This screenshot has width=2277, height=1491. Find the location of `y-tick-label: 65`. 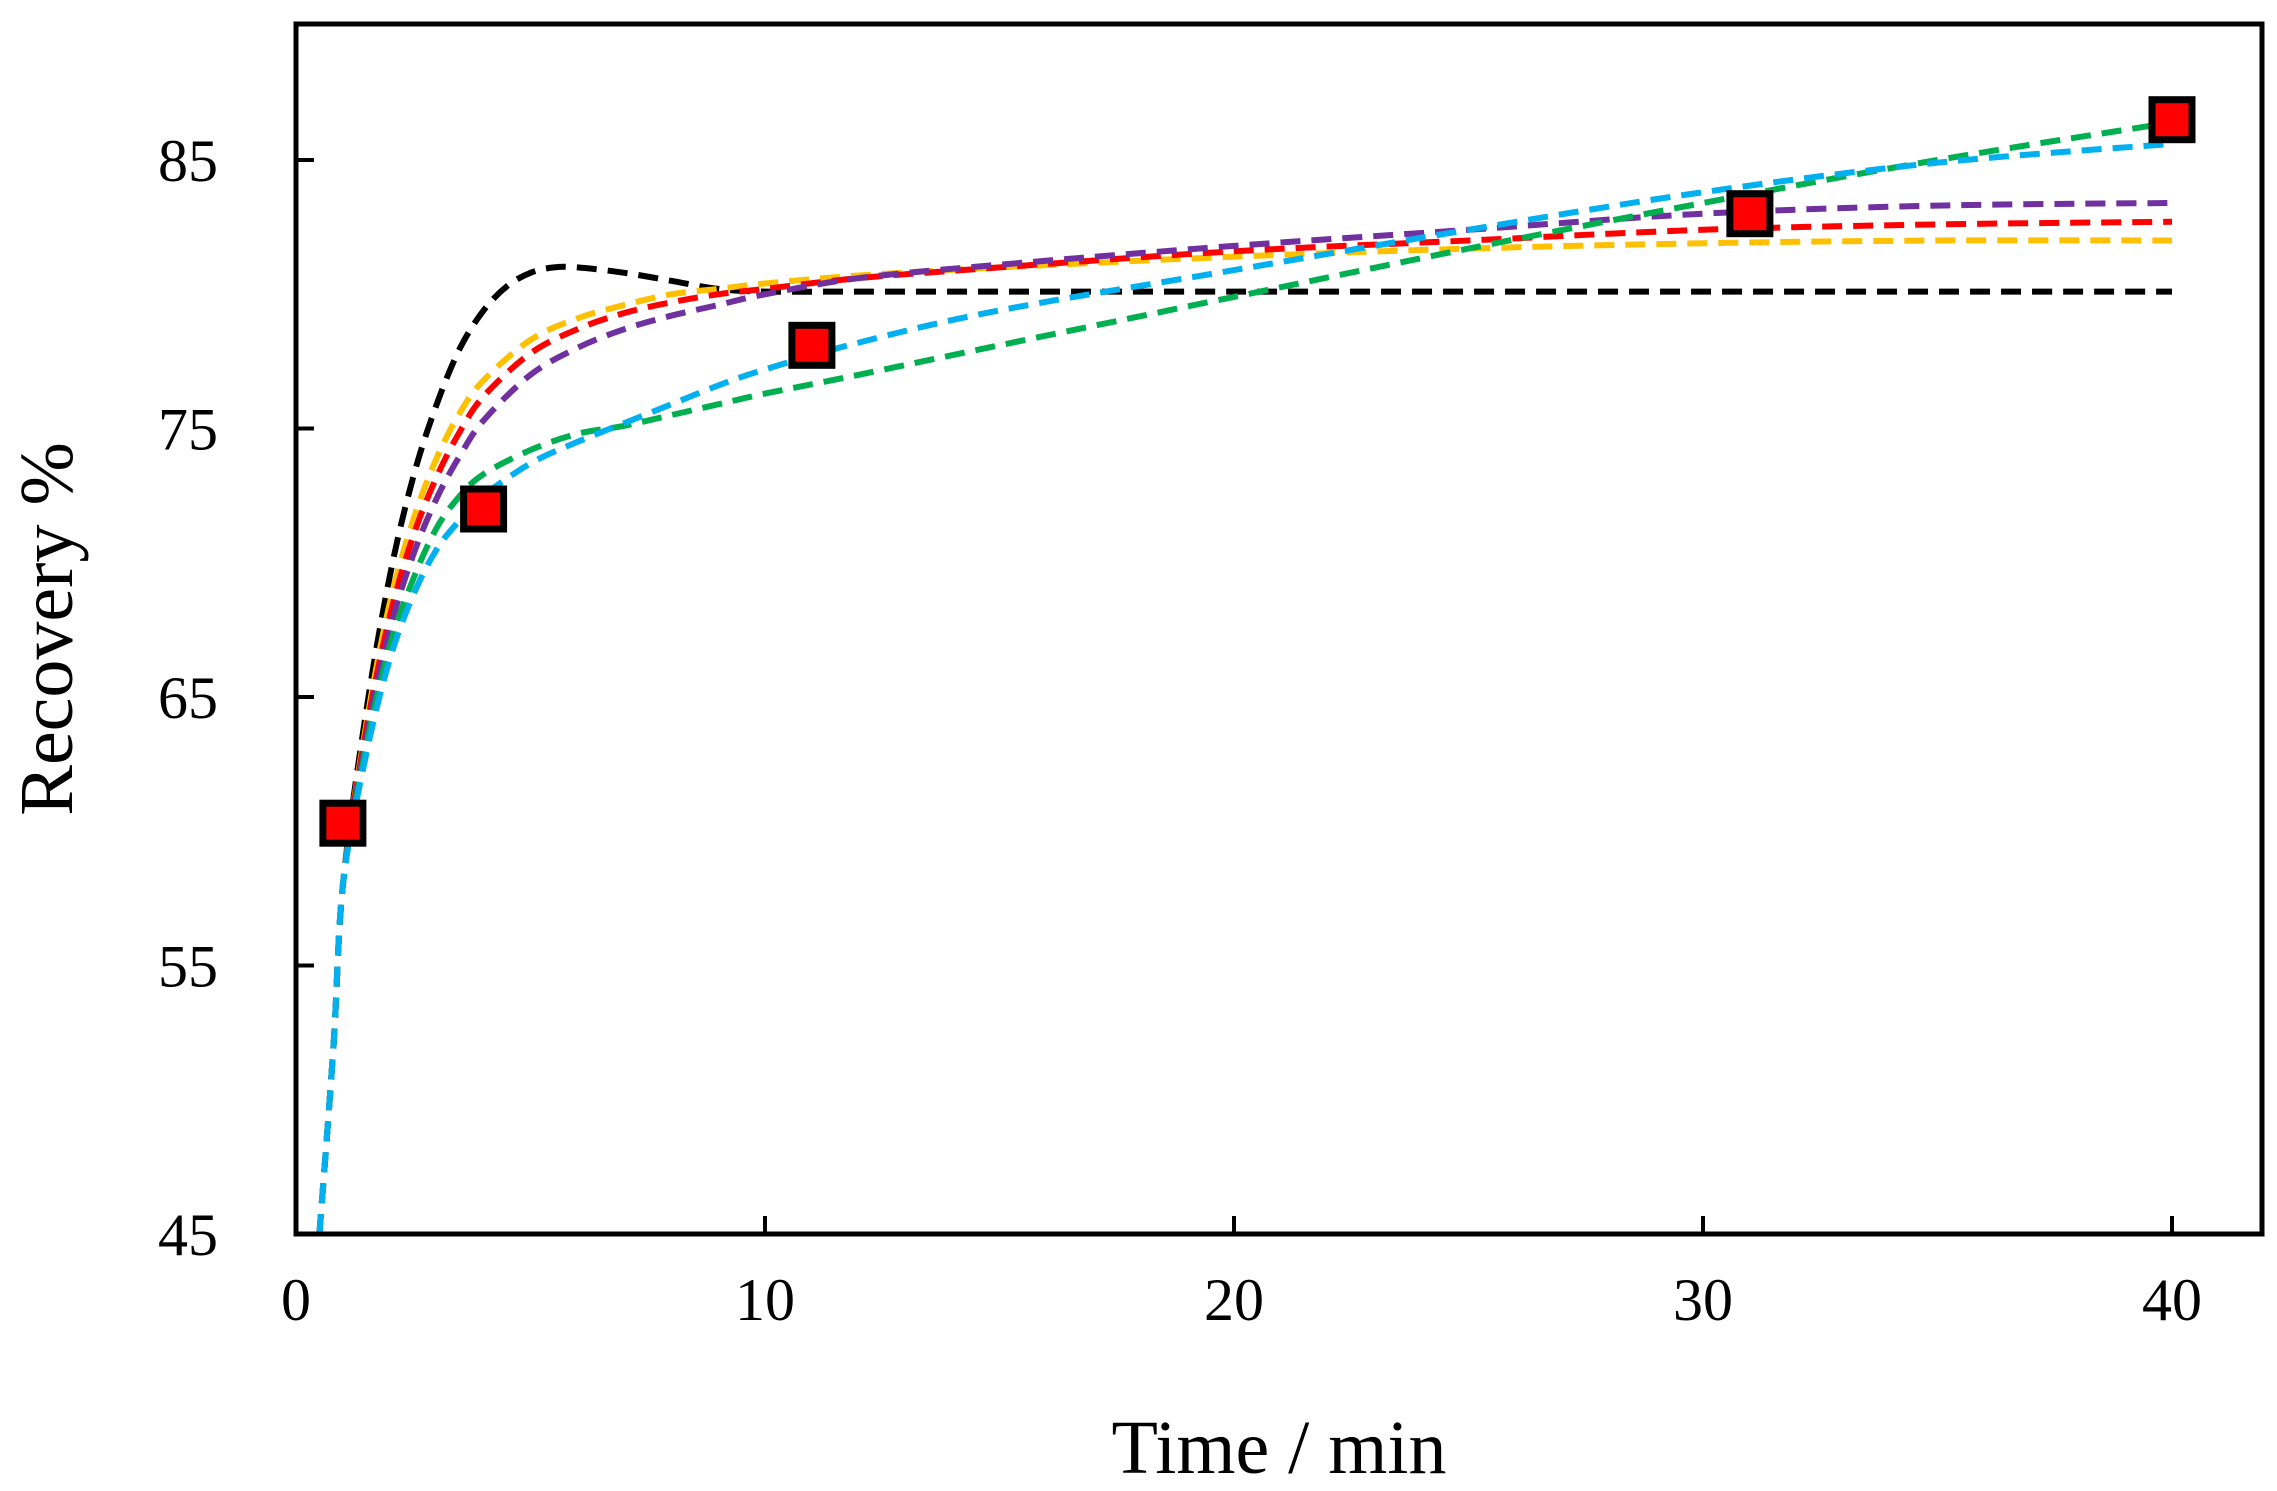

y-tick-label: 65 is located at coordinates (188, 698).